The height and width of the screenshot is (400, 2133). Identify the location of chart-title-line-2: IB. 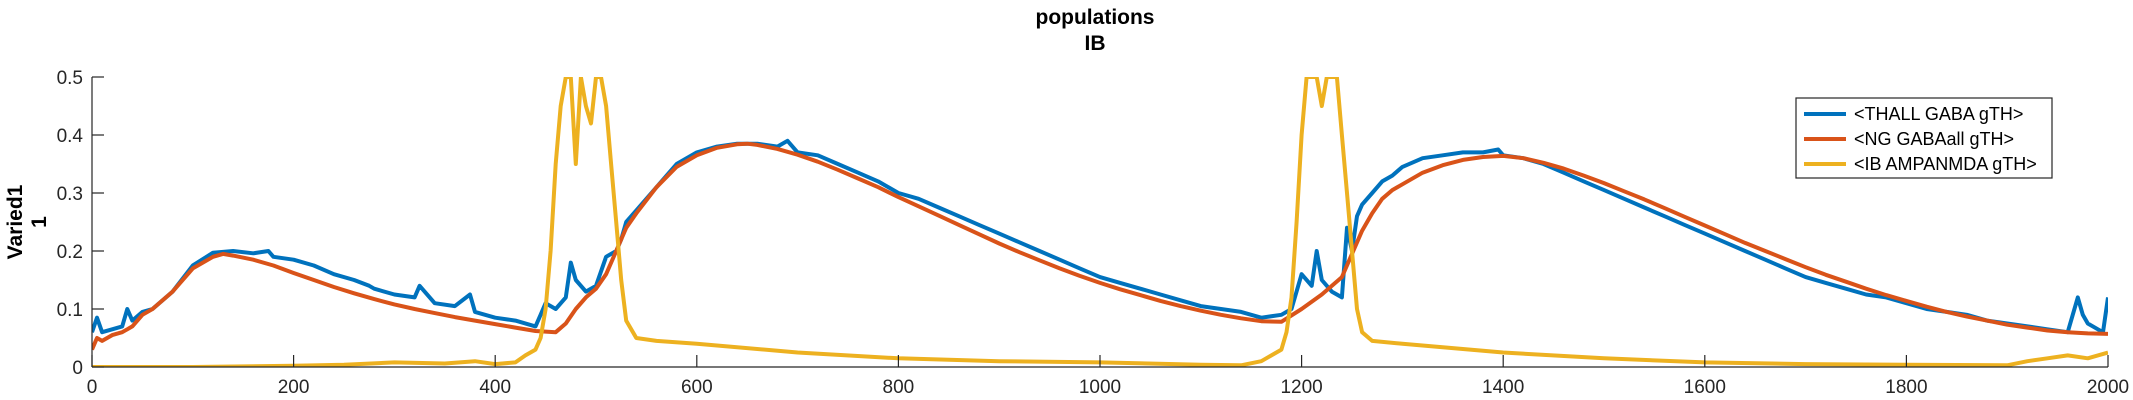
(1095, 43).